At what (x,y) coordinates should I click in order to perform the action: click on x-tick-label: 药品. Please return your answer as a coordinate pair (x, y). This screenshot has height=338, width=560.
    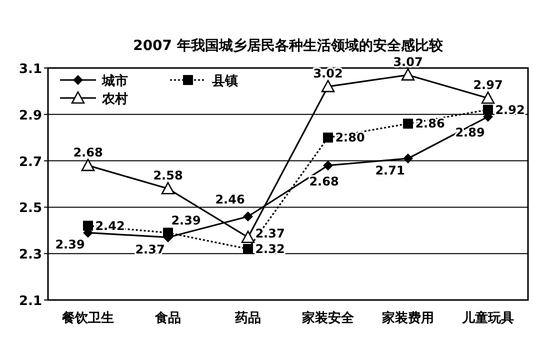
    Looking at the image, I should click on (247, 318).